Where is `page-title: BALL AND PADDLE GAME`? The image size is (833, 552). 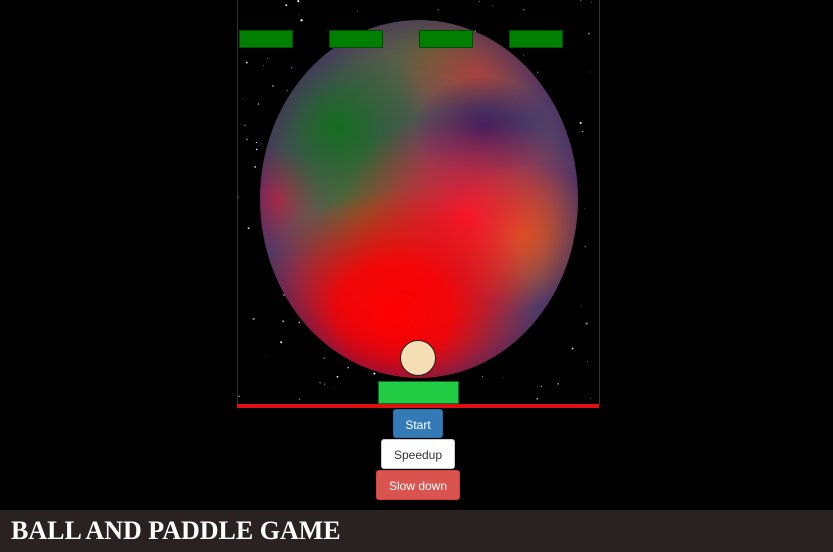 page-title: BALL AND PADDLE GAME is located at coordinates (176, 530).